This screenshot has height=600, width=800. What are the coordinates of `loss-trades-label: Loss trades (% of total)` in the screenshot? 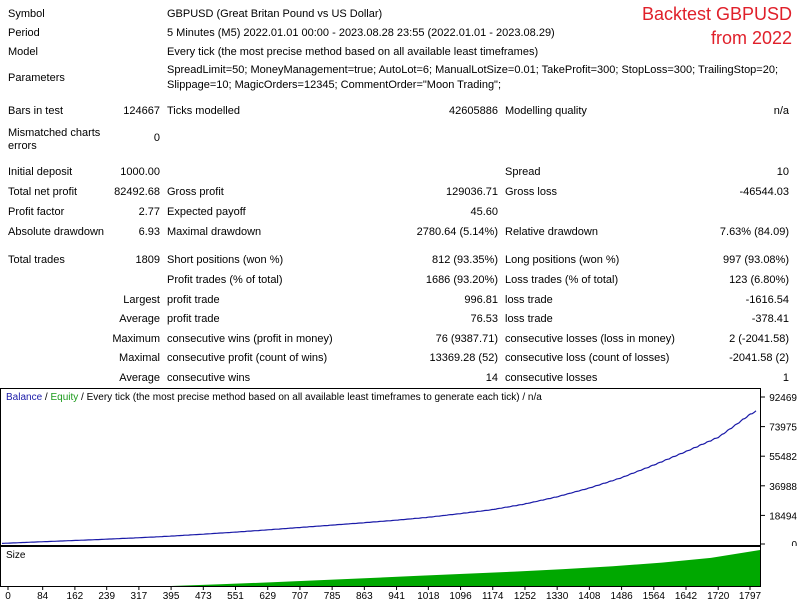 It's located at (562, 280).